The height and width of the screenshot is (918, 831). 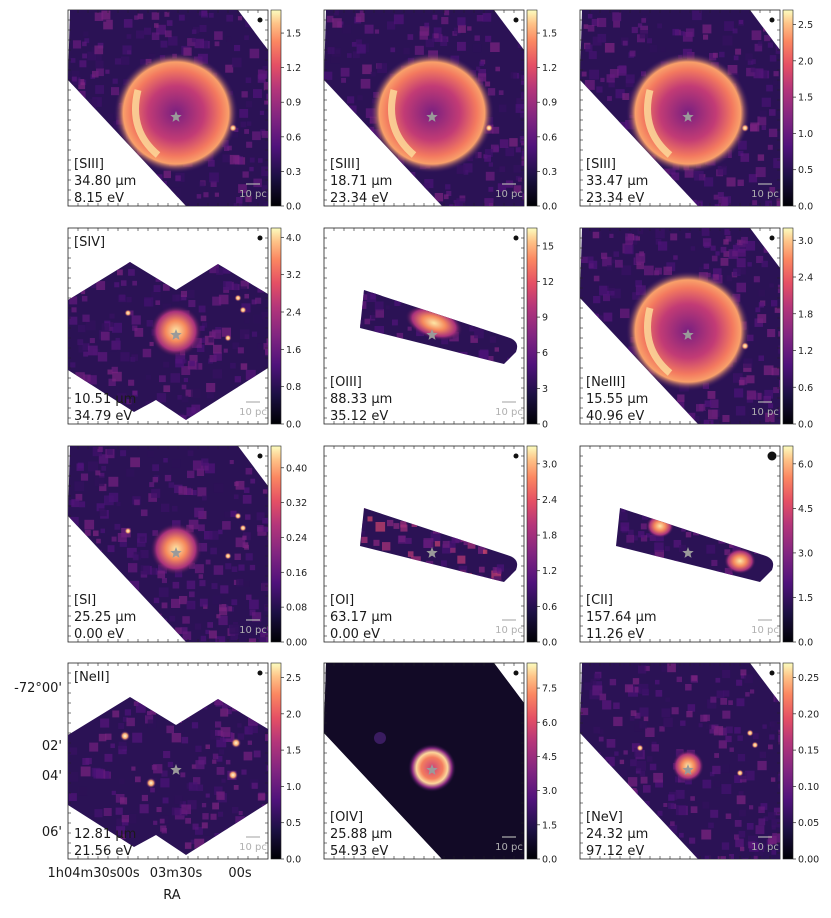 What do you see at coordinates (172, 895) in the screenshot?
I see `ra-axis-label: RA` at bounding box center [172, 895].